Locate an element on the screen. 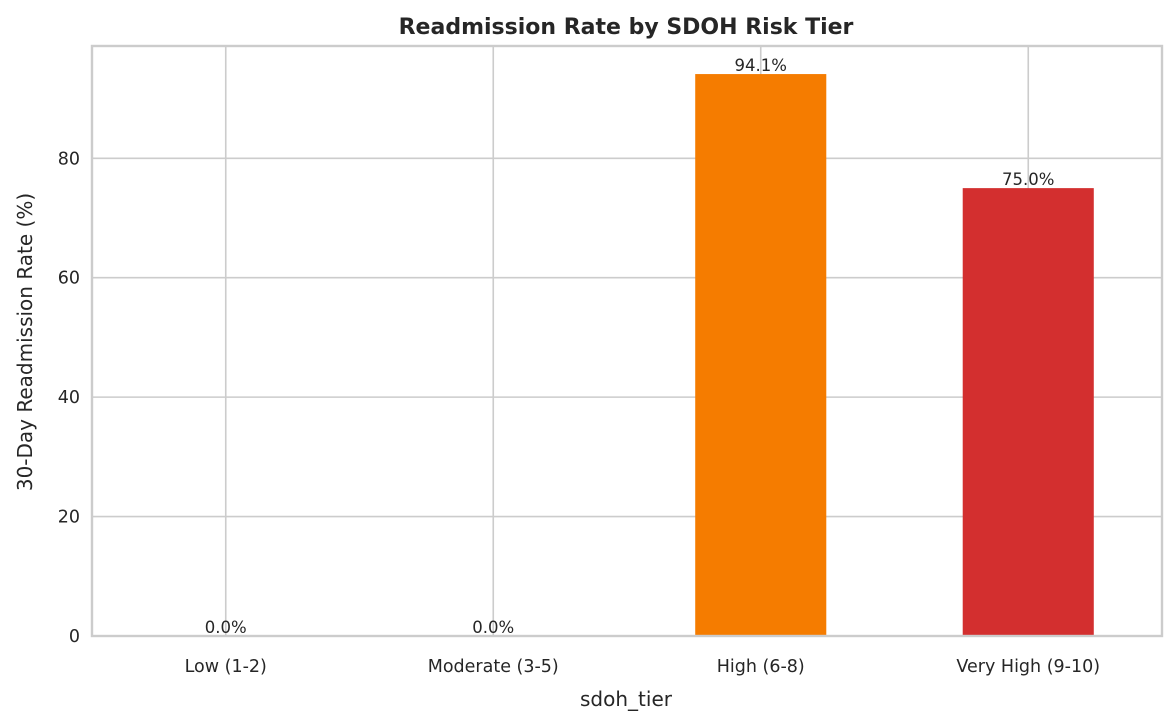  chart-title: Readmission Rate by SDOH Risk Tier is located at coordinates (626, 27).